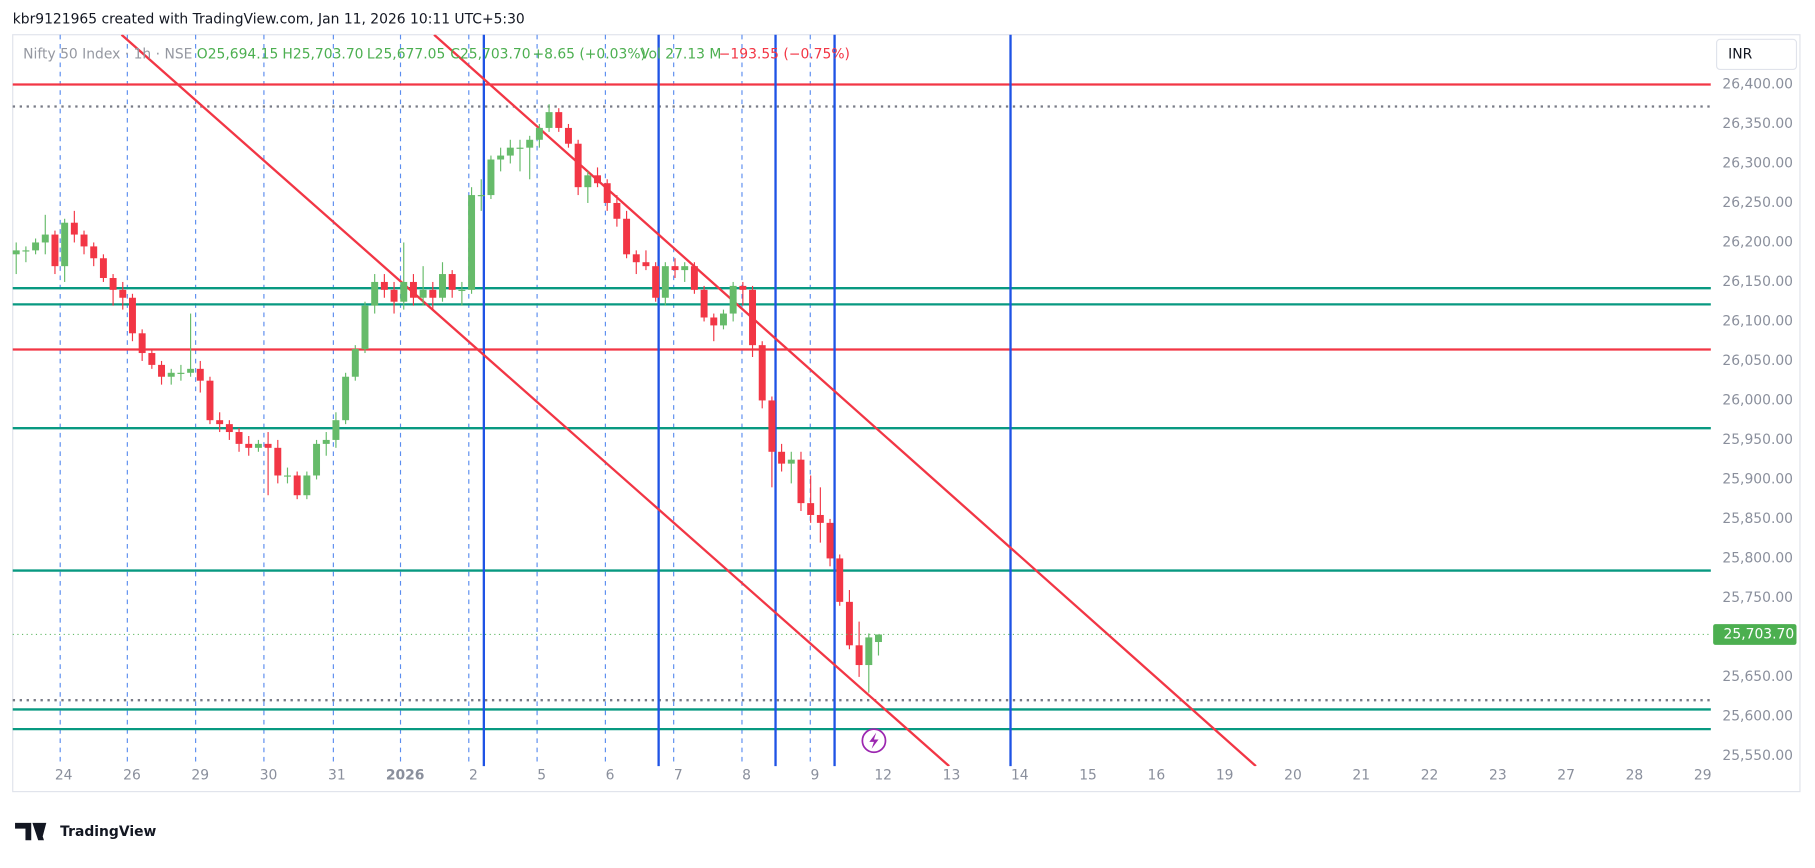 The image size is (1815, 868). Describe the element at coordinates (1757, 716) in the screenshot. I see `y-tick-label: 25,600.00` at that location.